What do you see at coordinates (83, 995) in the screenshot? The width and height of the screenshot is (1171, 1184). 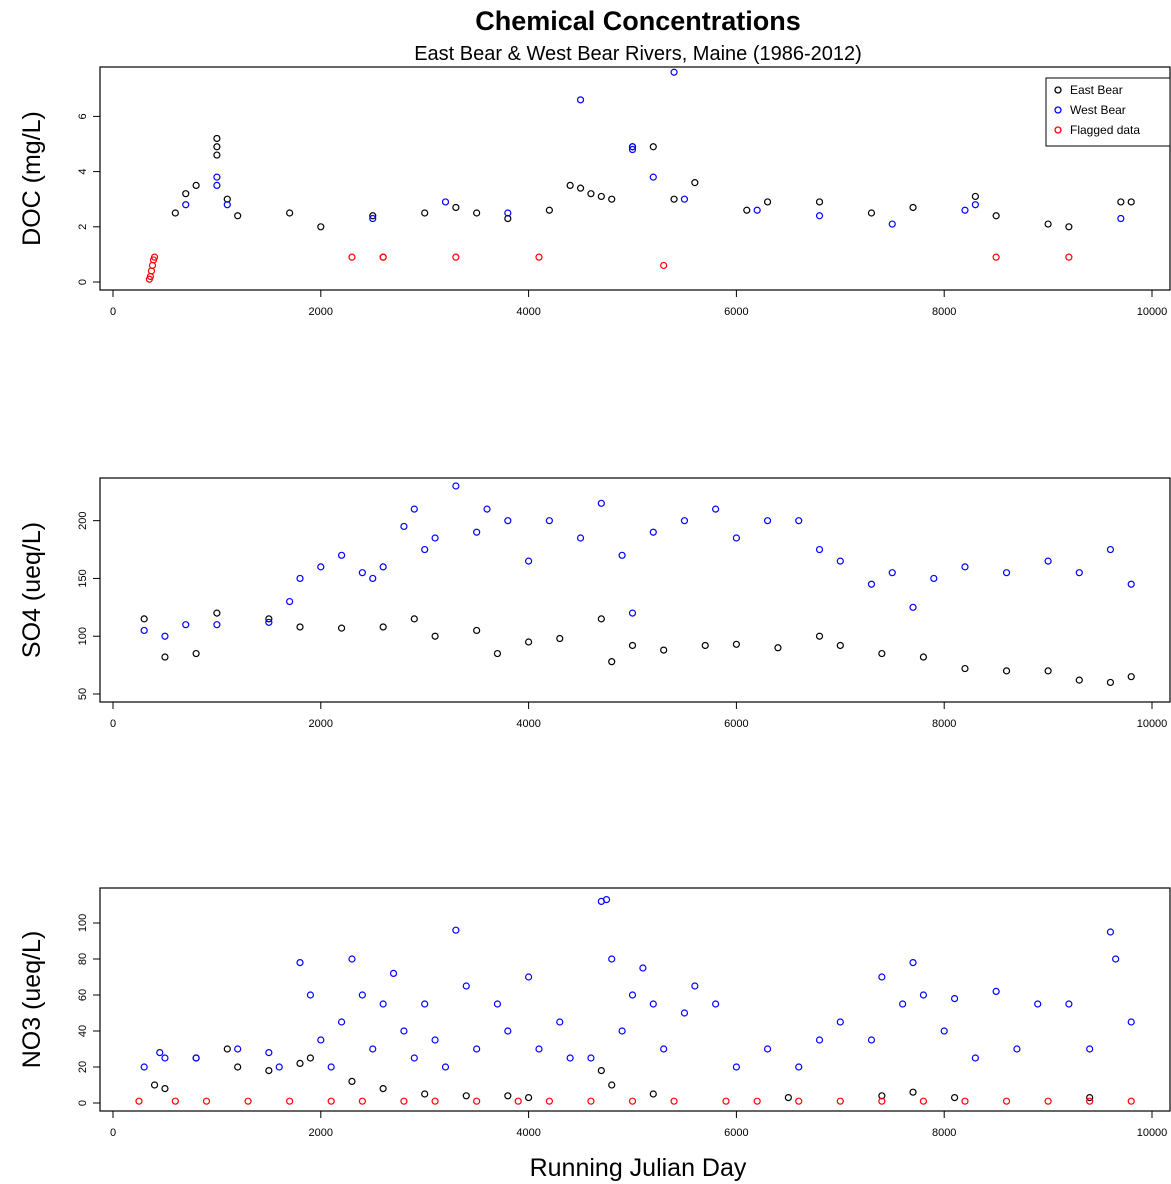 I see `y-tick-label: 60` at bounding box center [83, 995].